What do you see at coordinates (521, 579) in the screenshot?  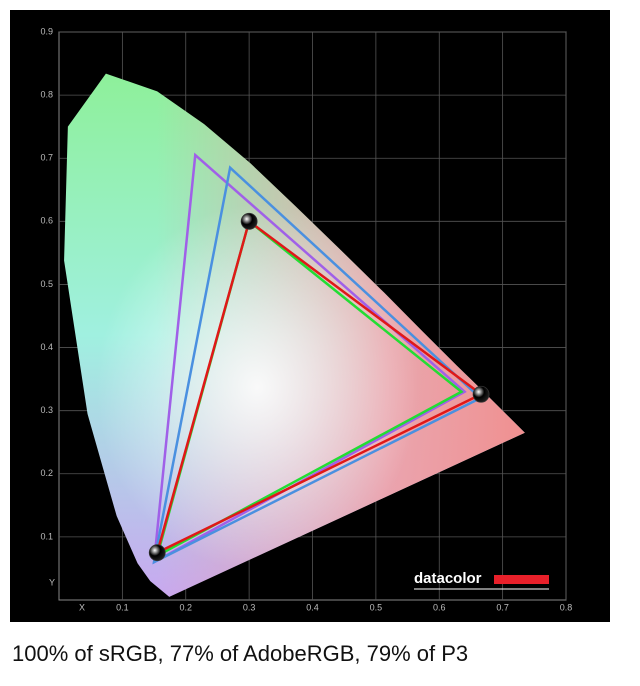 I see `logo-bar` at bounding box center [521, 579].